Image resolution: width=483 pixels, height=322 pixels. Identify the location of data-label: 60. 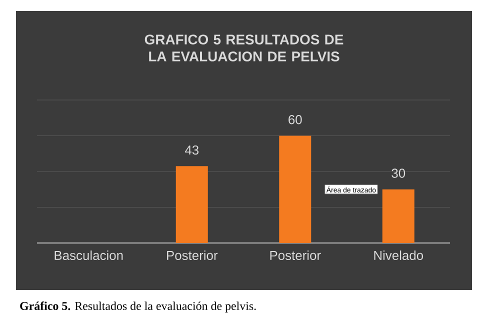
(295, 119).